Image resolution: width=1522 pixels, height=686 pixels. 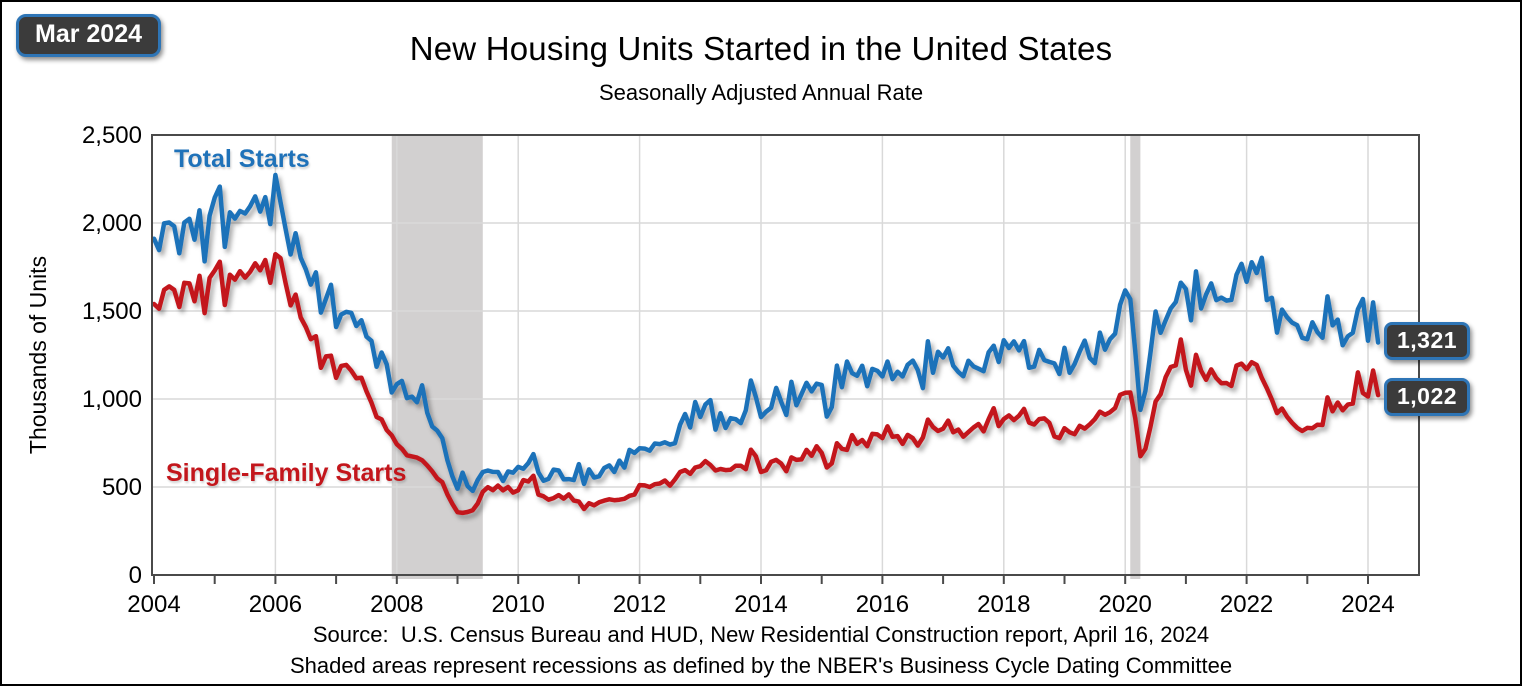 What do you see at coordinates (437, 357) in the screenshot?
I see `recession-band` at bounding box center [437, 357].